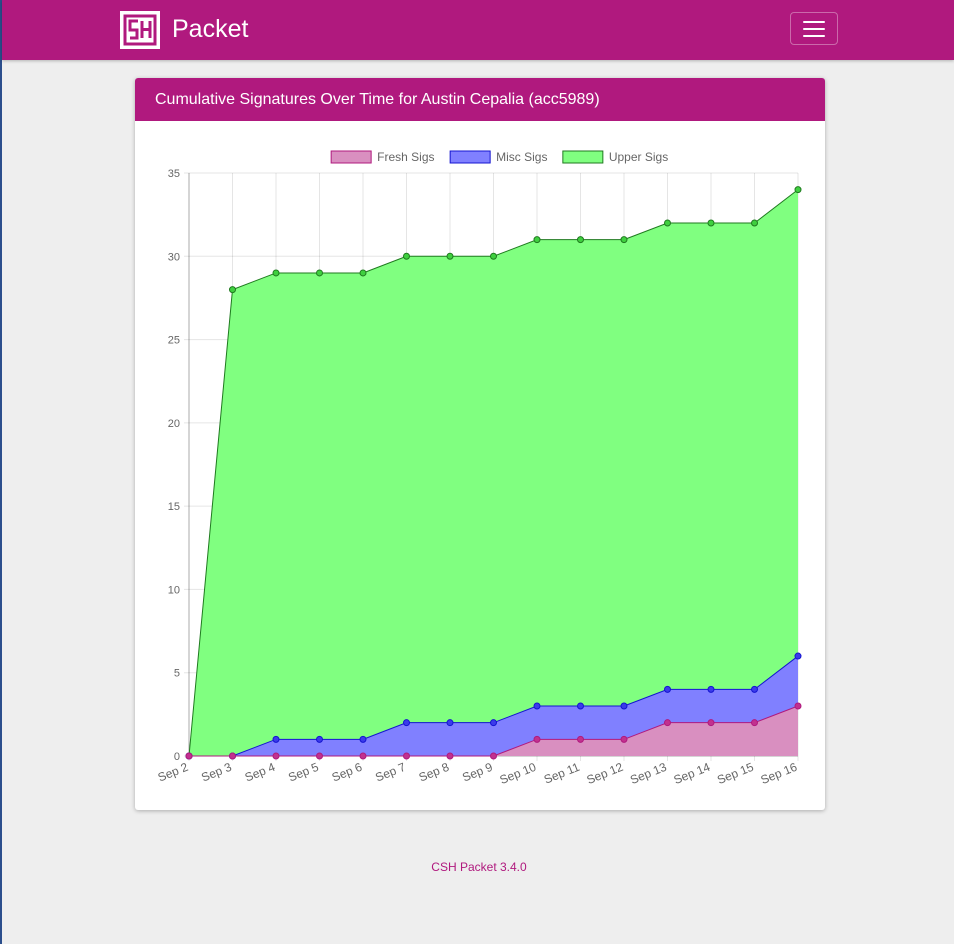 The height and width of the screenshot is (944, 954). I want to click on x-tick-label: Sep 2, so click(173, 772).